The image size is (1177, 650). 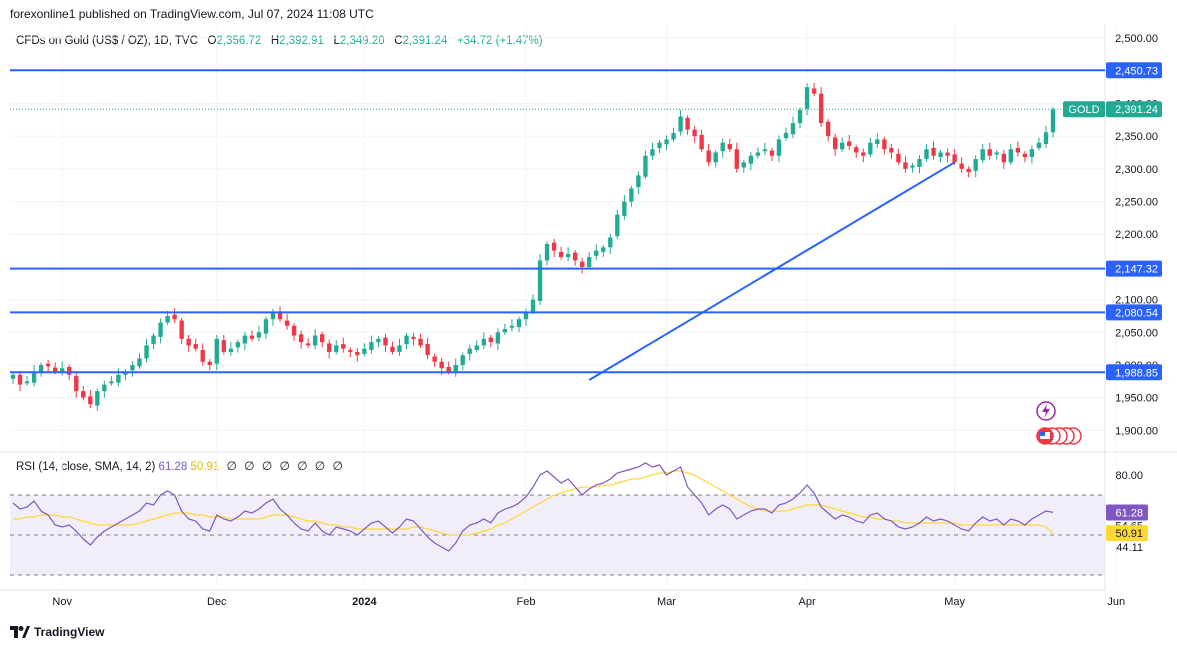 I want to click on level-badge-label: 2,080.54, so click(x=1136, y=313).